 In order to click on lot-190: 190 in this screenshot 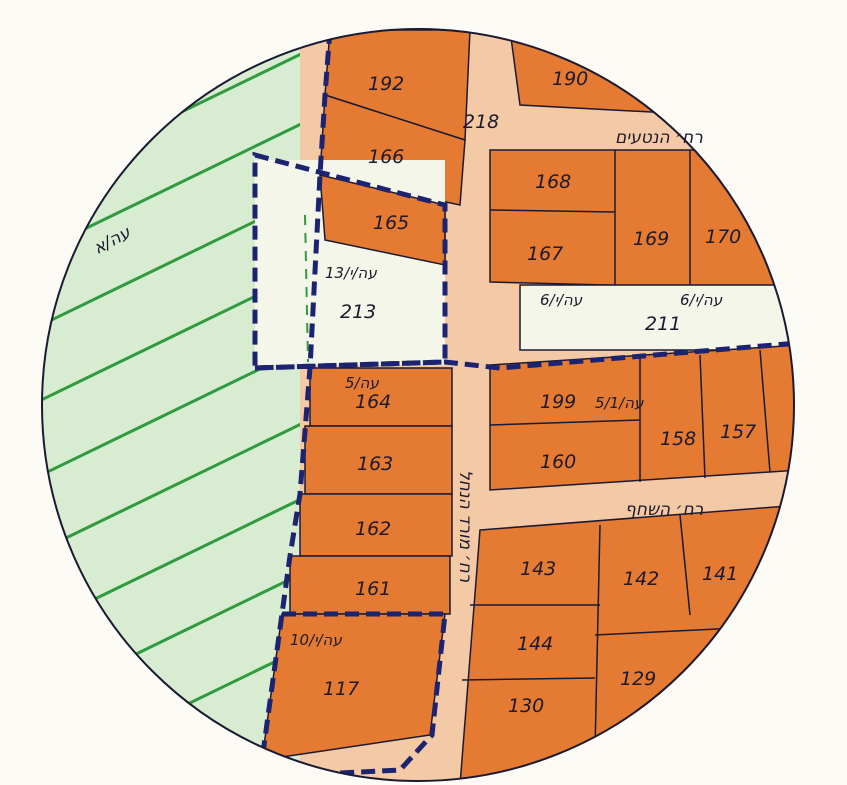, I will do `click(570, 79)`.